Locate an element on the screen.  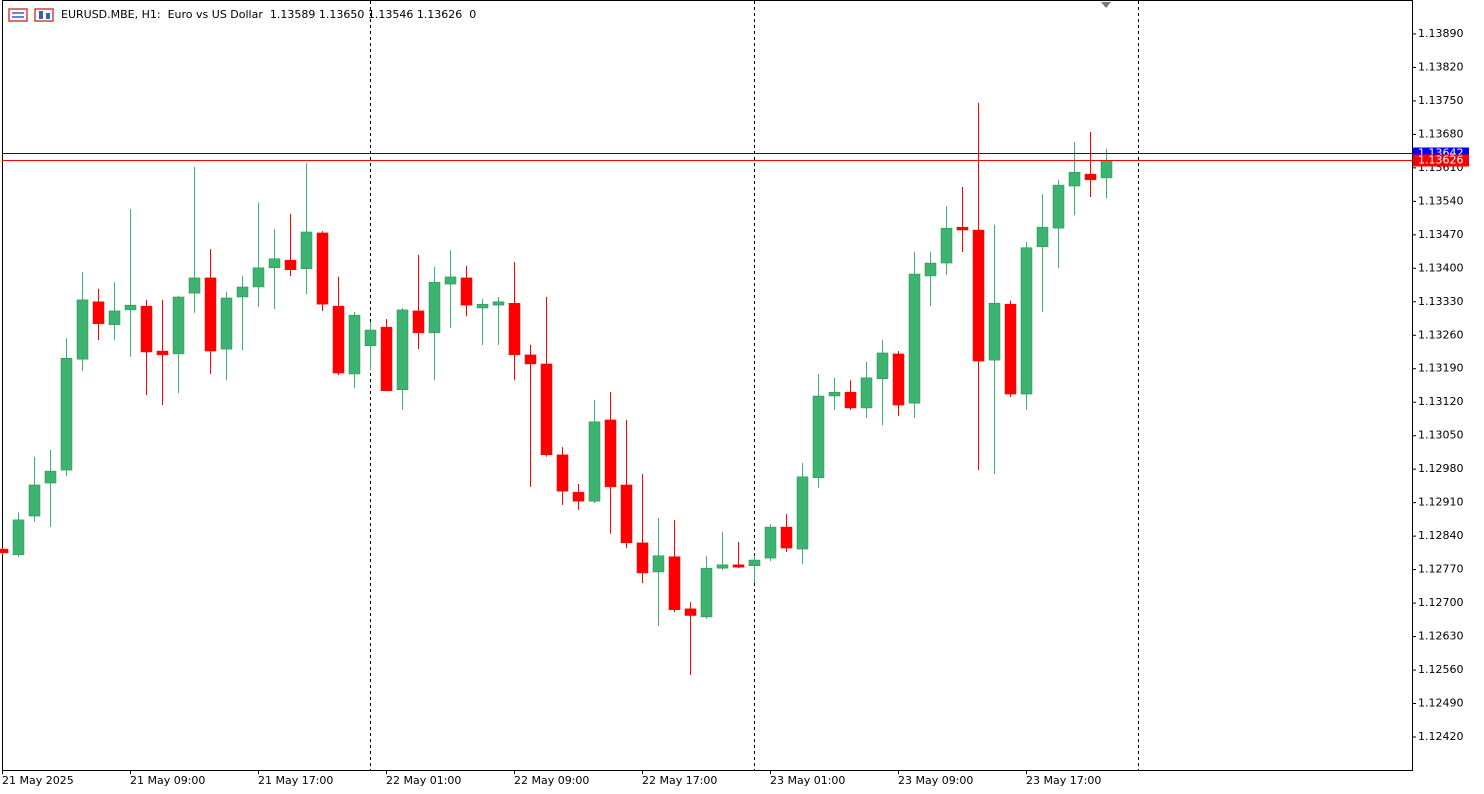
x-tick-label: 21 May 09:00 is located at coordinates (167, 780).